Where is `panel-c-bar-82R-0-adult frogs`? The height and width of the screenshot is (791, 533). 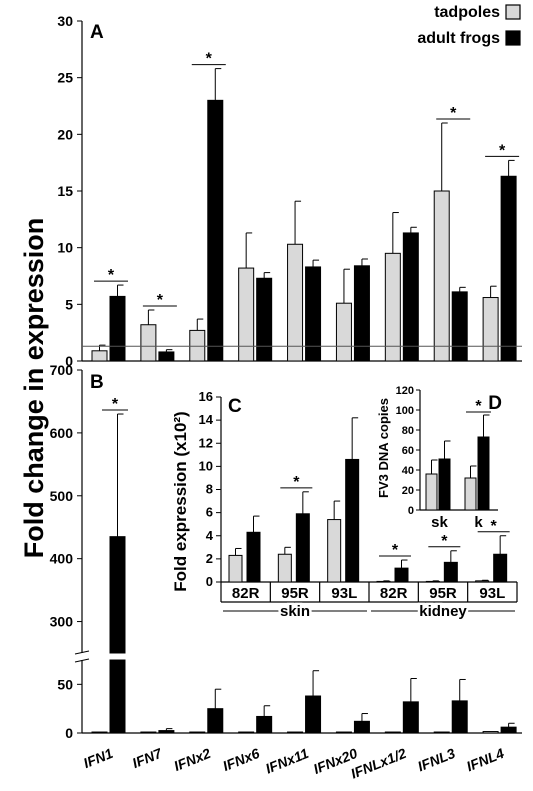
panel-c-bar-82R-0-adult frogs is located at coordinates (253, 557).